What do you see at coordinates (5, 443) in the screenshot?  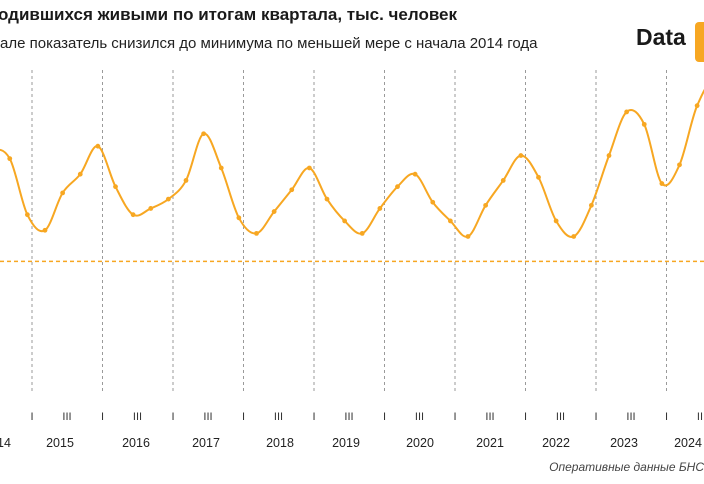 I see `year-label: 14` at bounding box center [5, 443].